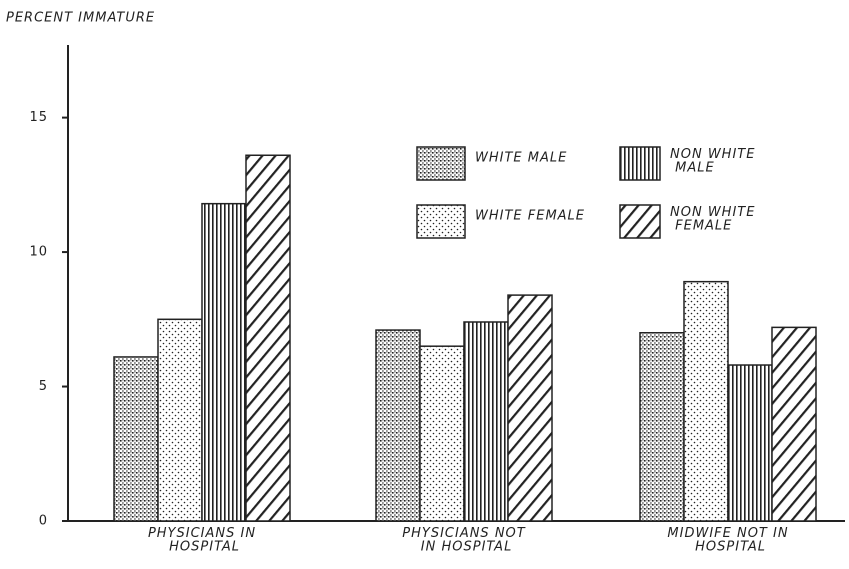 Image resolution: width=849 pixels, height=569 pixels. What do you see at coordinates (521, 158) in the screenshot?
I see `legend-label: WHITE MALE` at bounding box center [521, 158].